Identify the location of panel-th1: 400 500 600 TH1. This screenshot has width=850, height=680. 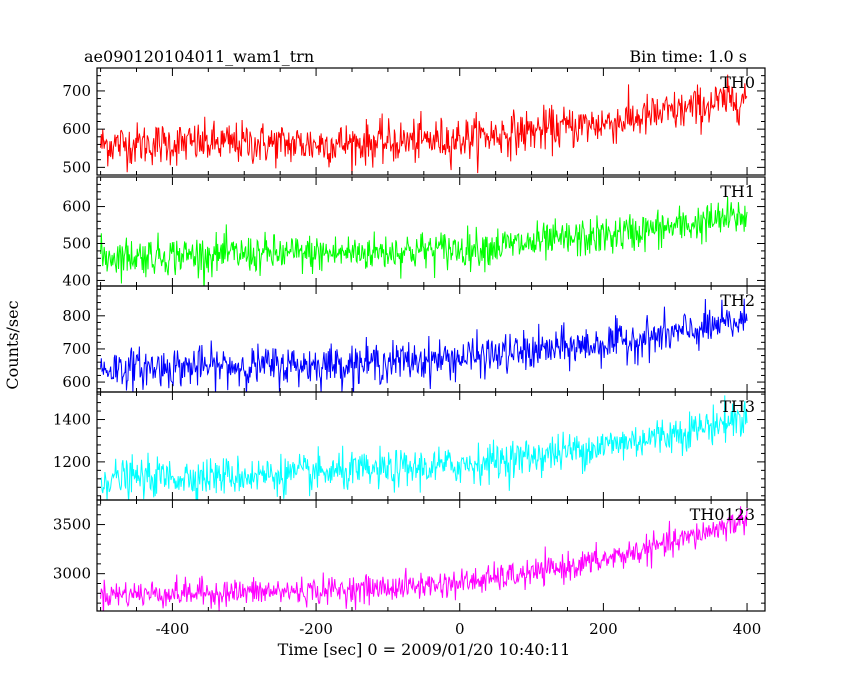
(414, 232).